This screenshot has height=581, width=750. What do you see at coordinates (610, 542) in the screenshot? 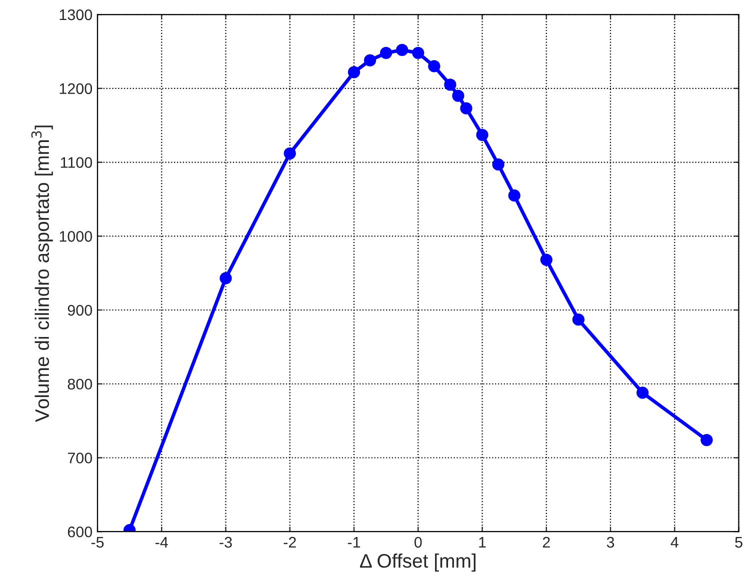
I see `x-tick-label: 3` at bounding box center [610, 542].